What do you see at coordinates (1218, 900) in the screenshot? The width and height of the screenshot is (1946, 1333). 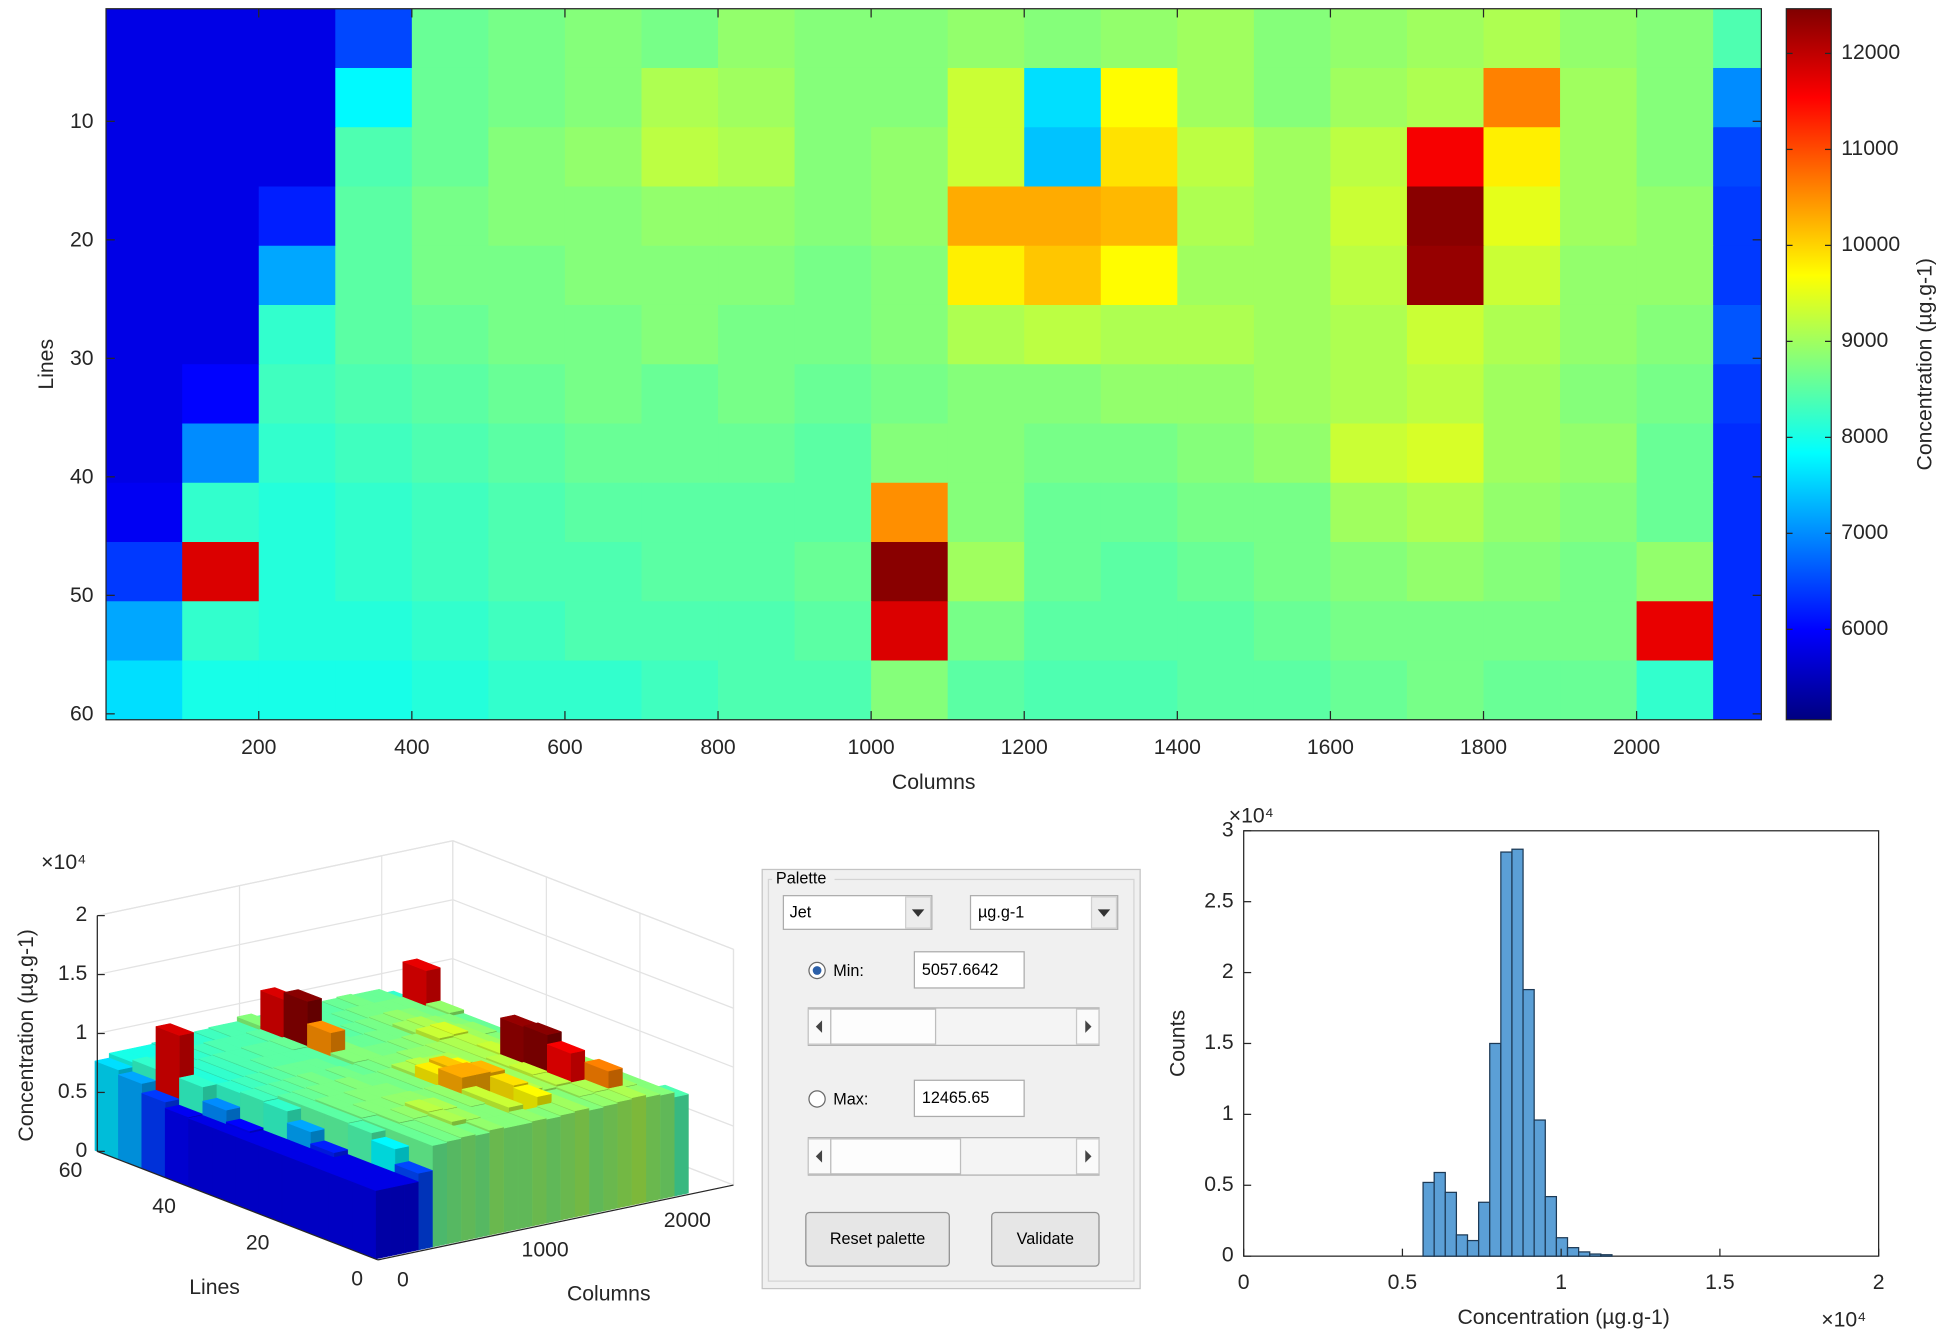 I see `y-tick-label: 2.5` at bounding box center [1218, 900].